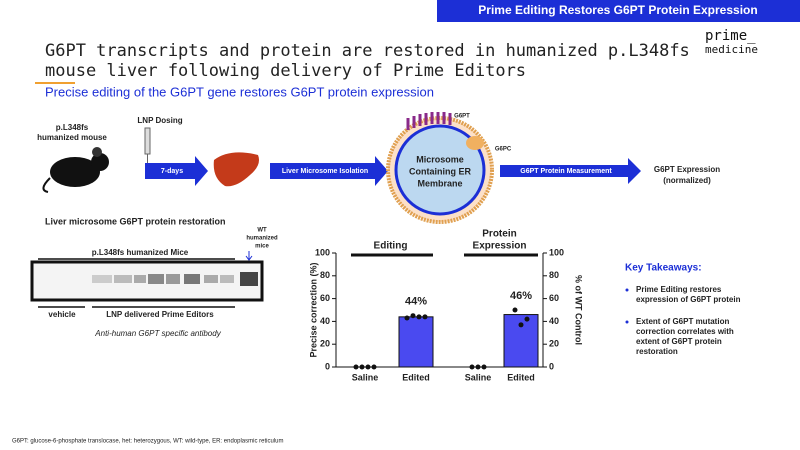 The width and height of the screenshot is (800, 450). I want to click on y2-tick-label: 20, so click(554, 344).